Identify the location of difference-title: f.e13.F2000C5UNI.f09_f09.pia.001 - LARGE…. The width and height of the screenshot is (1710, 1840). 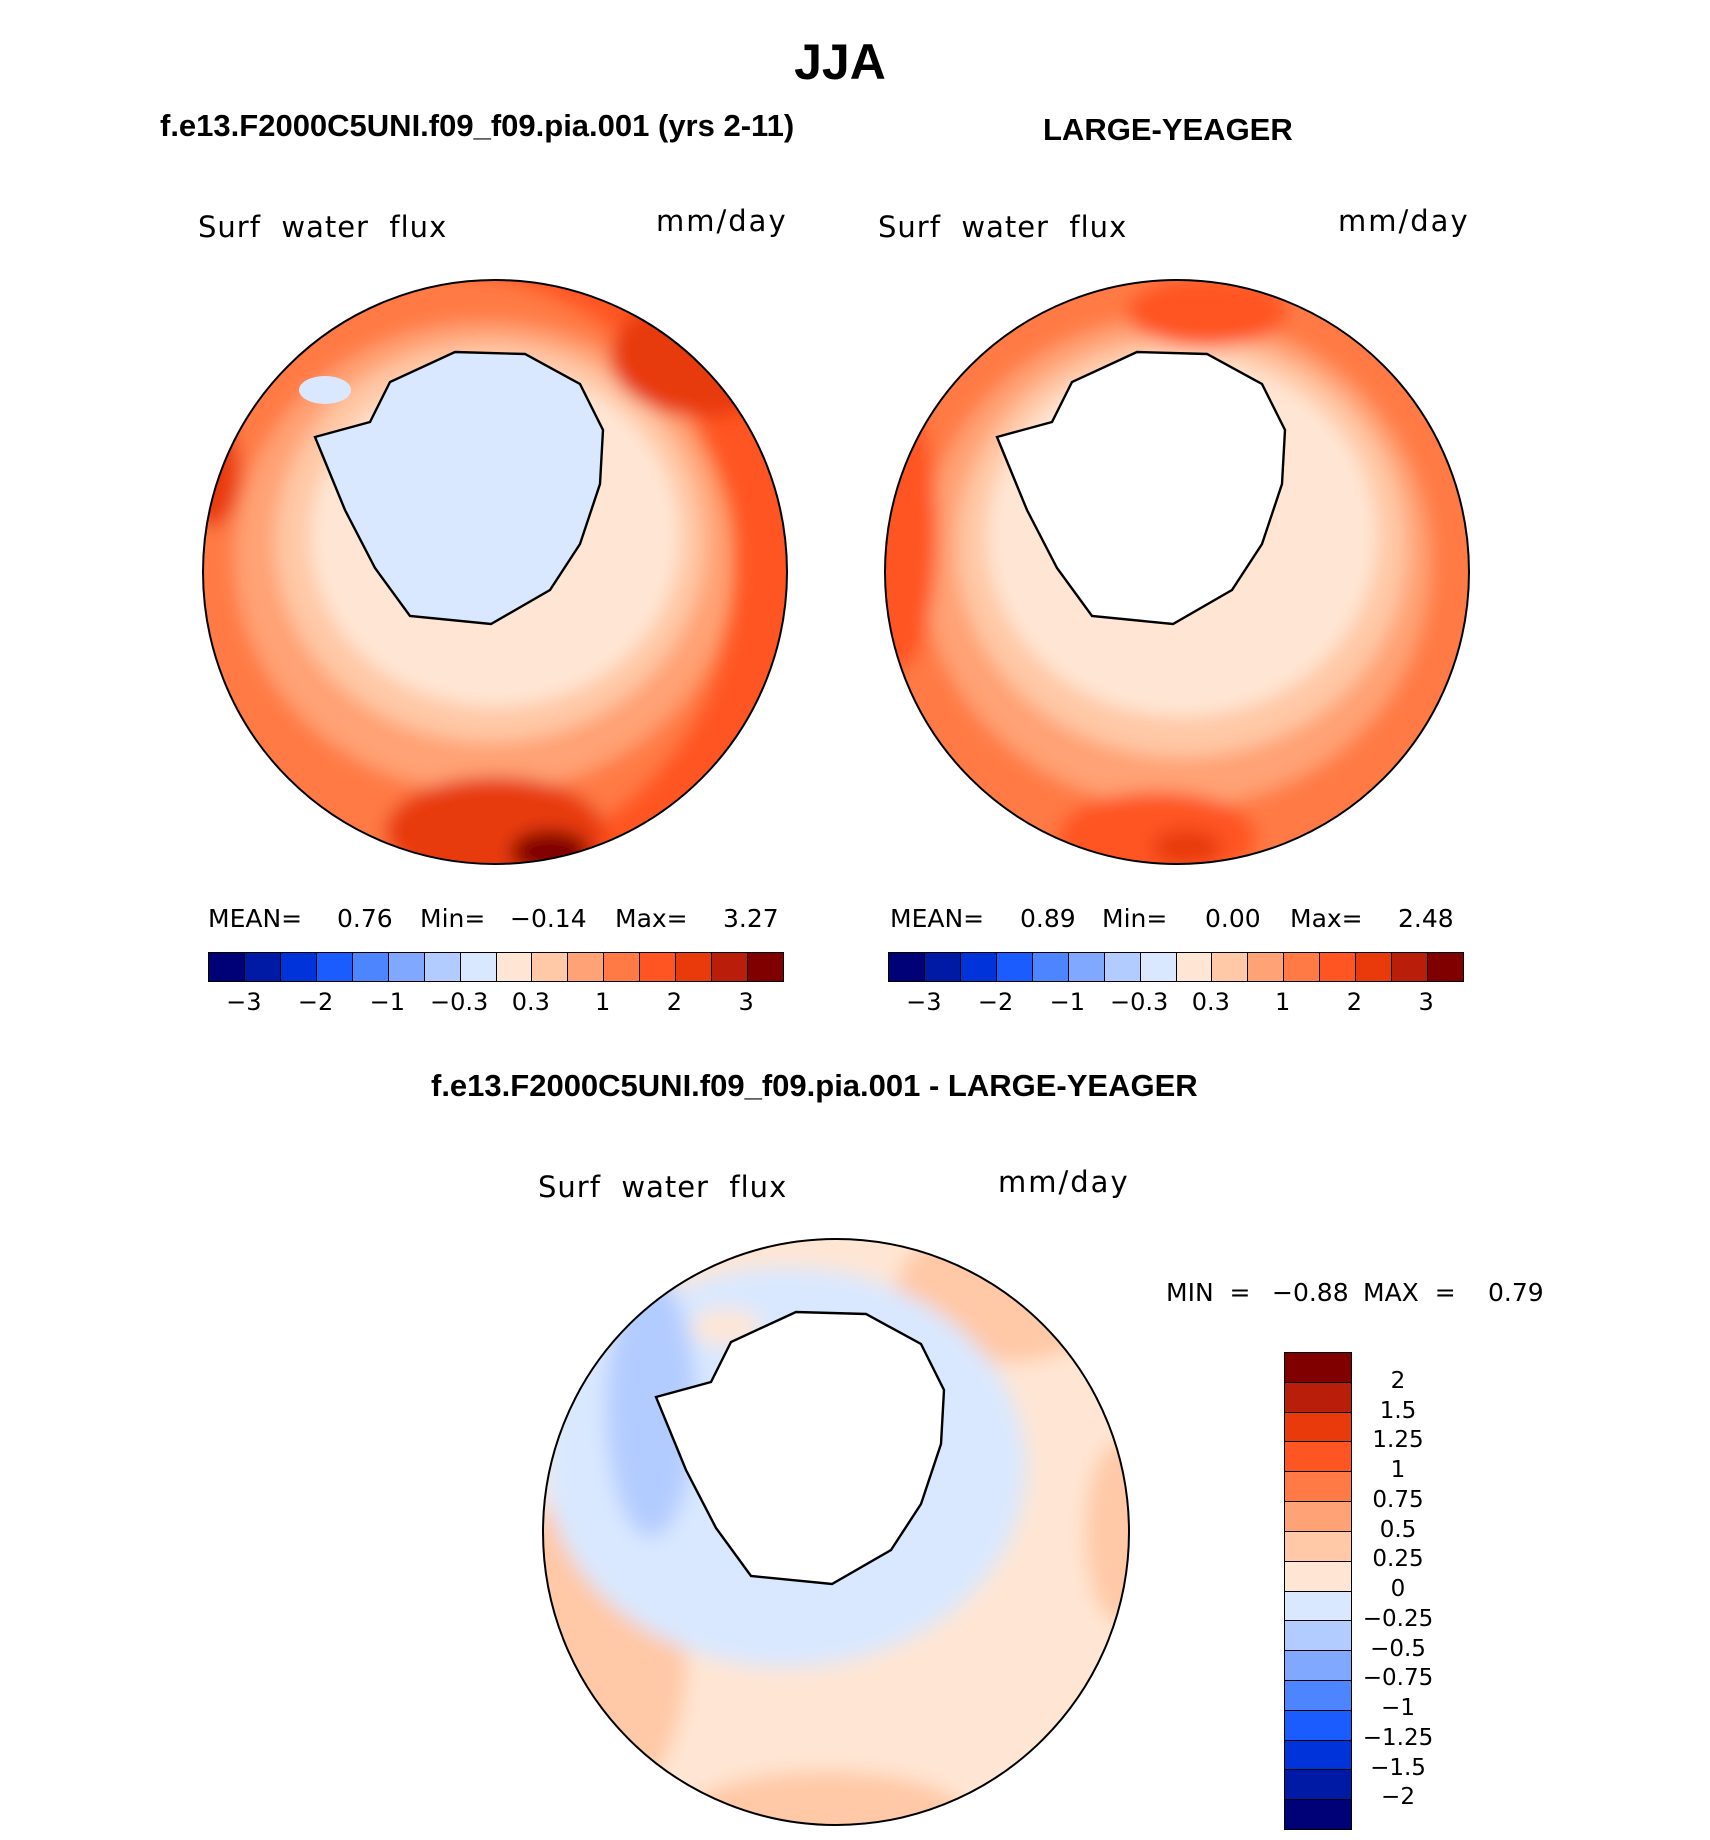
(814, 1085).